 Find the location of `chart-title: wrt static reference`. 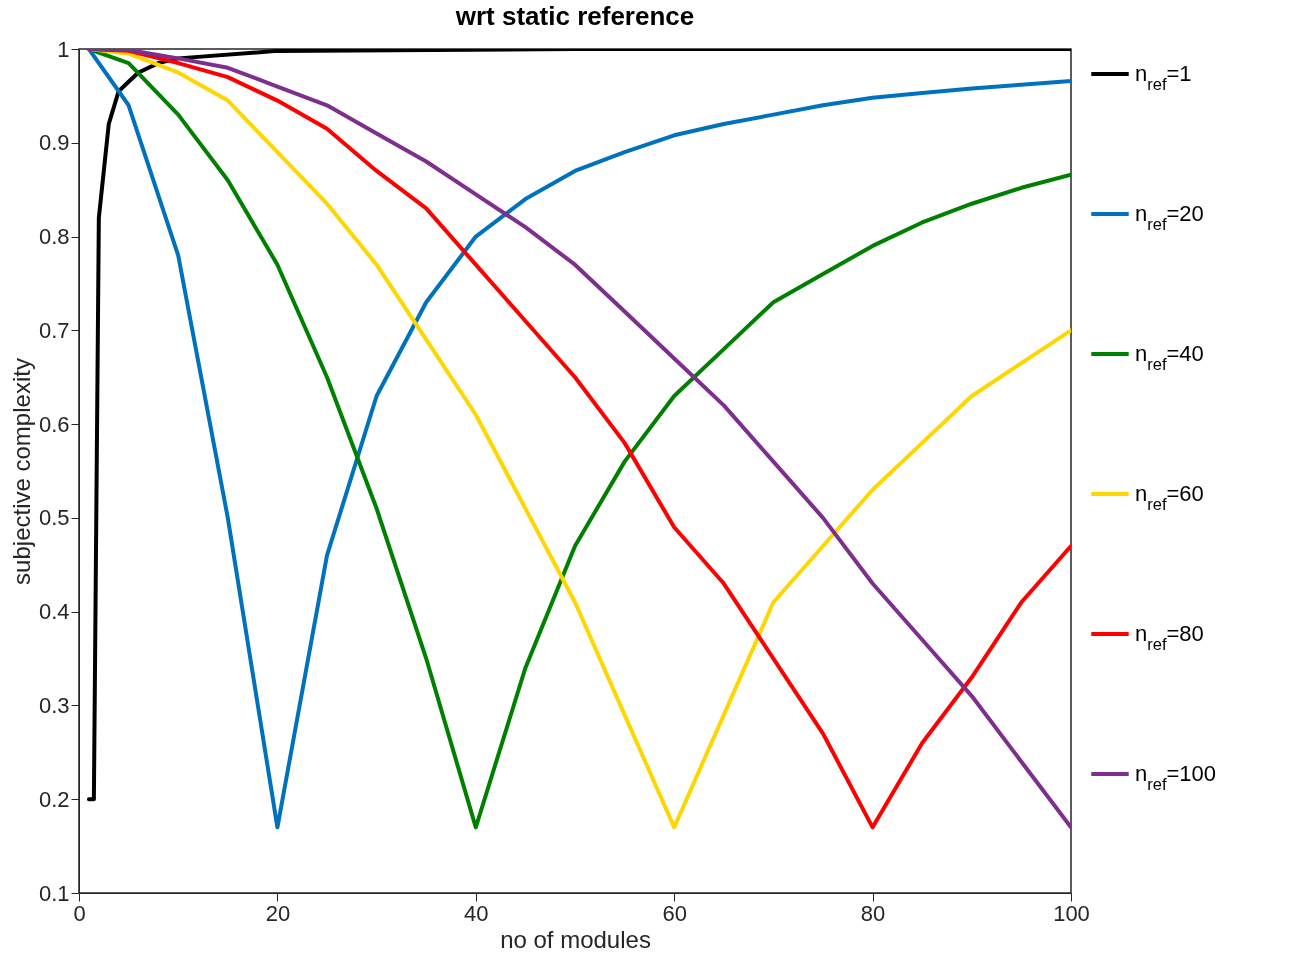

chart-title: wrt static reference is located at coordinates (574, 16).